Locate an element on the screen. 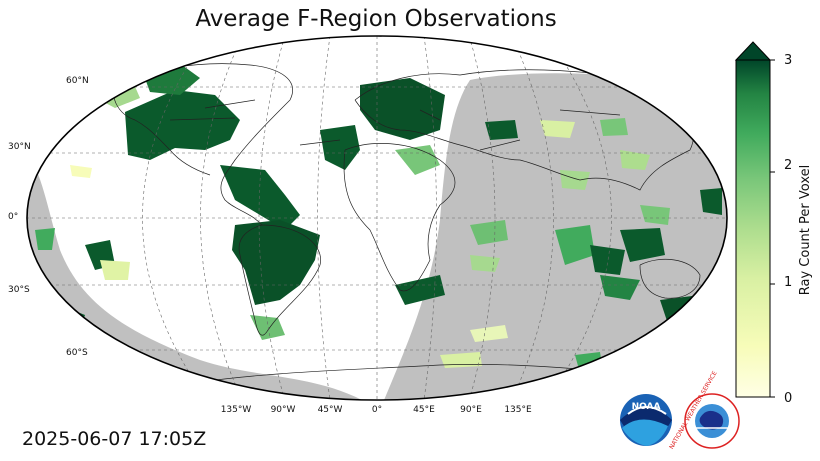 This screenshot has height=461, width=820. colorbar-extend-arrow is located at coordinates (753, 51).